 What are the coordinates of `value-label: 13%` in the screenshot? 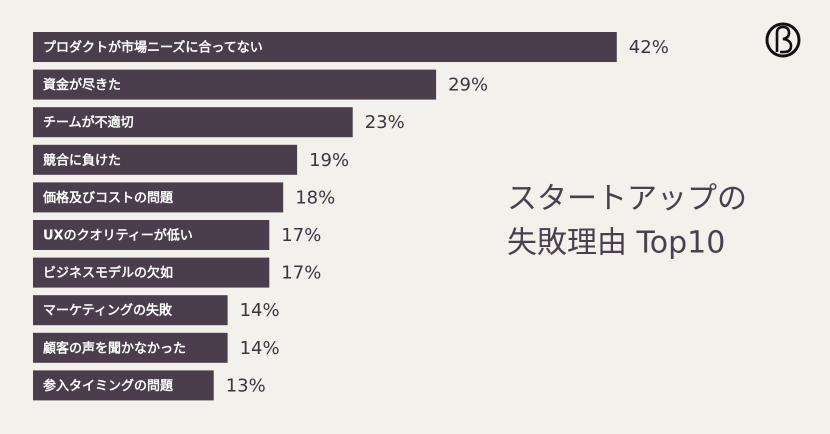 It's located at (246, 385).